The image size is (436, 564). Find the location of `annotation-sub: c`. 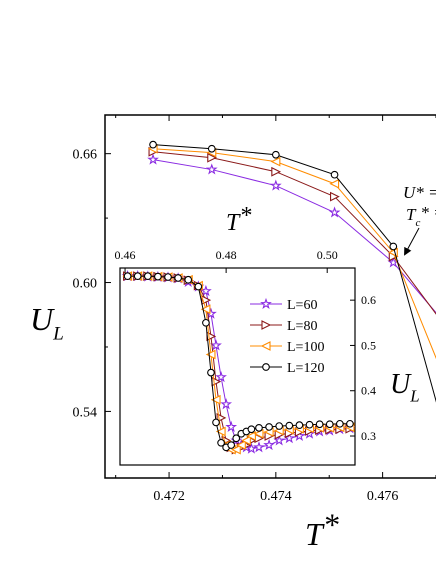

annotation-sub: c is located at coordinates (417, 223).